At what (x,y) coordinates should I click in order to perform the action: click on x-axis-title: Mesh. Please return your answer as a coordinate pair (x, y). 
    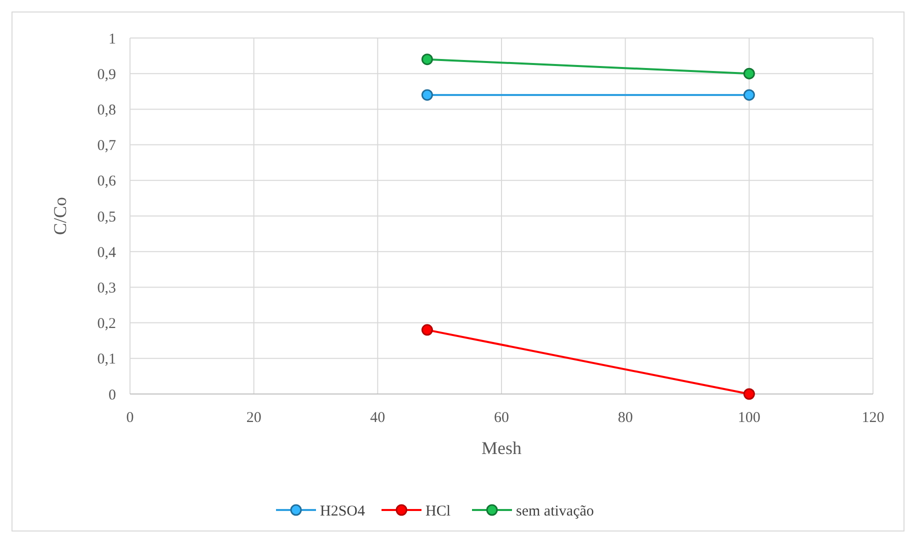
    Looking at the image, I should click on (502, 448).